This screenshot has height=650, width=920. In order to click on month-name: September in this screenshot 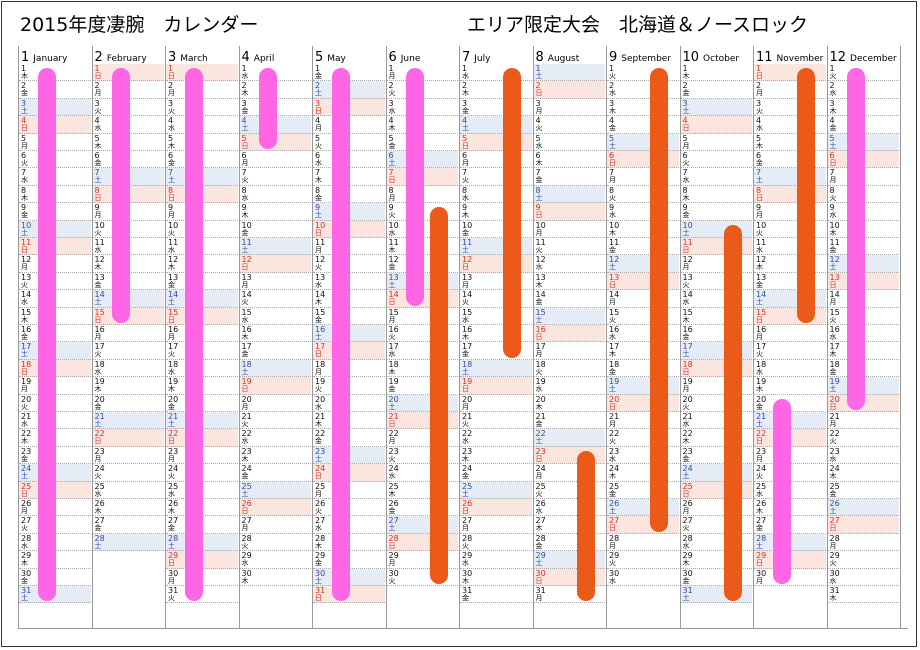, I will do `click(646, 59)`.